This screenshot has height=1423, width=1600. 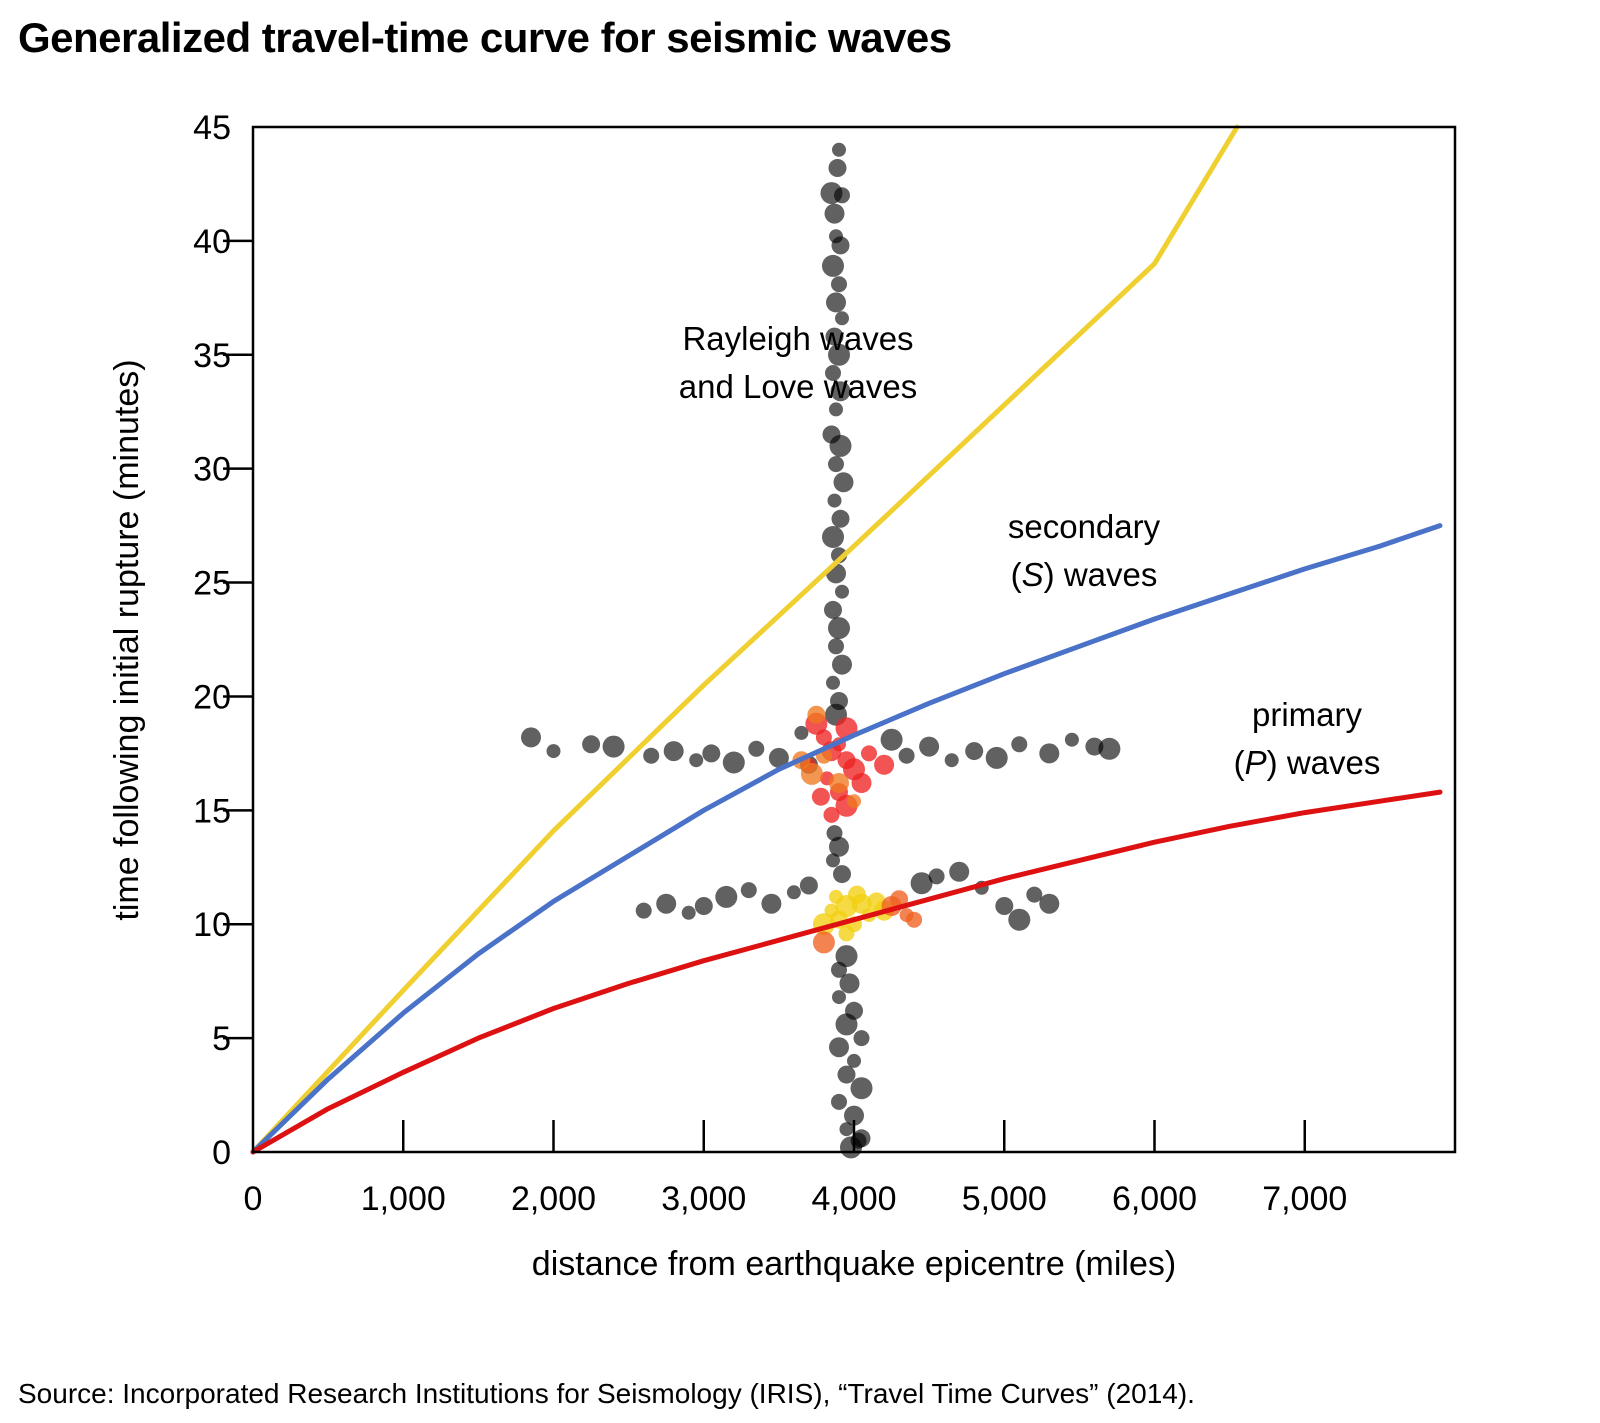 I want to click on p-wave-label: primary, so click(x=1307, y=714).